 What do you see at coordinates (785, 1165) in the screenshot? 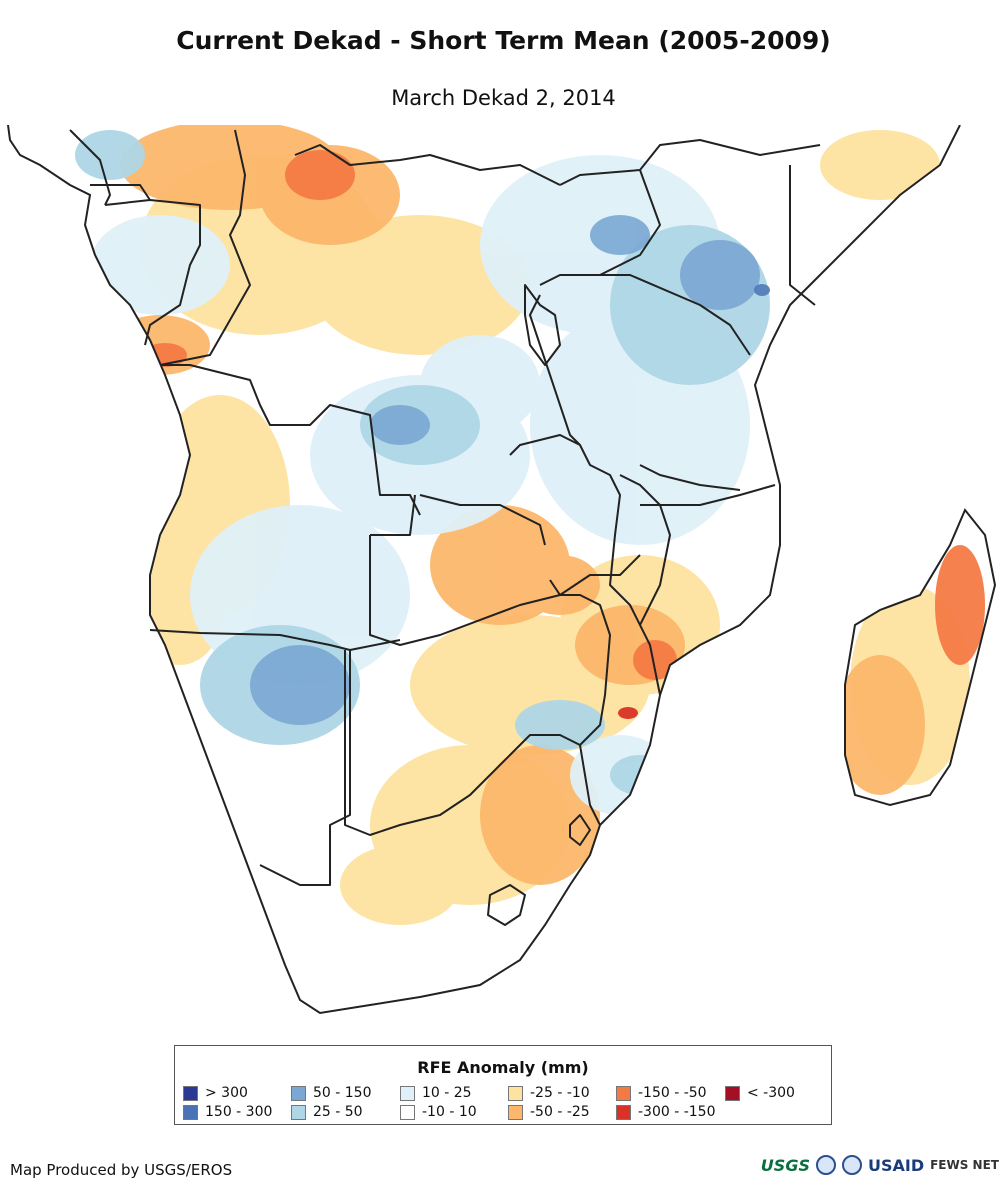
I see `usgs-logo: USGS` at bounding box center [785, 1165].